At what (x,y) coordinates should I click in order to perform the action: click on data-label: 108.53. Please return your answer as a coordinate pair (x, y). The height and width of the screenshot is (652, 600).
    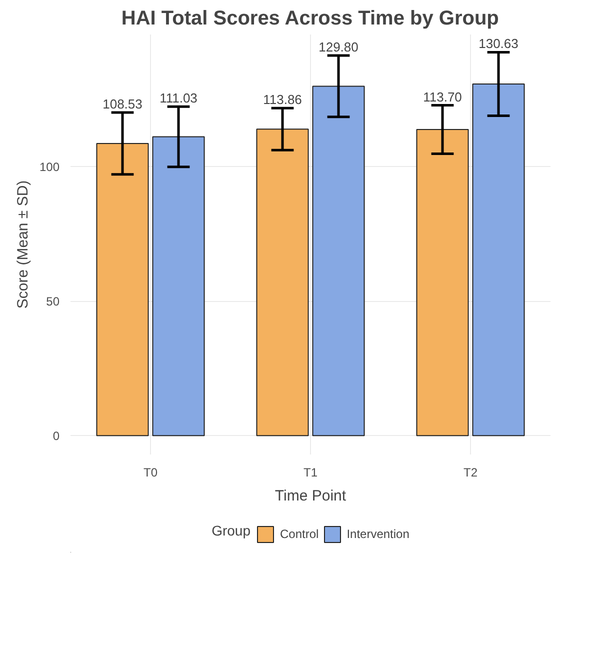
    Looking at the image, I should click on (122, 104).